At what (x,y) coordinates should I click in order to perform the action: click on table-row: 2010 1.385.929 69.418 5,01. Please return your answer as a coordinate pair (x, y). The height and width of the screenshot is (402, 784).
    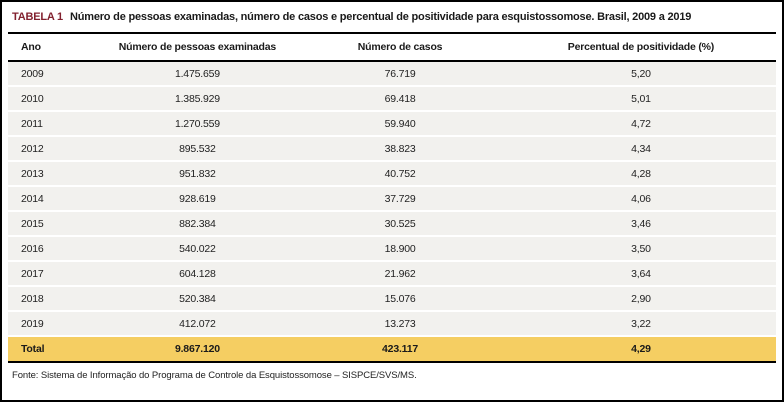
    Looking at the image, I should click on (392, 99).